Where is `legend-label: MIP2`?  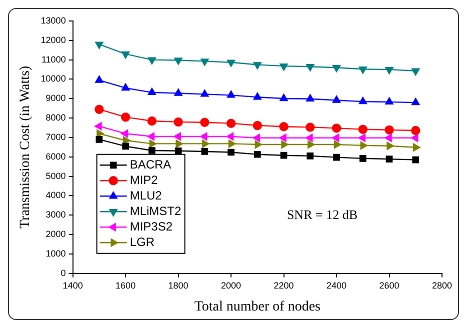 legend-label: MIP2 is located at coordinates (144, 179).